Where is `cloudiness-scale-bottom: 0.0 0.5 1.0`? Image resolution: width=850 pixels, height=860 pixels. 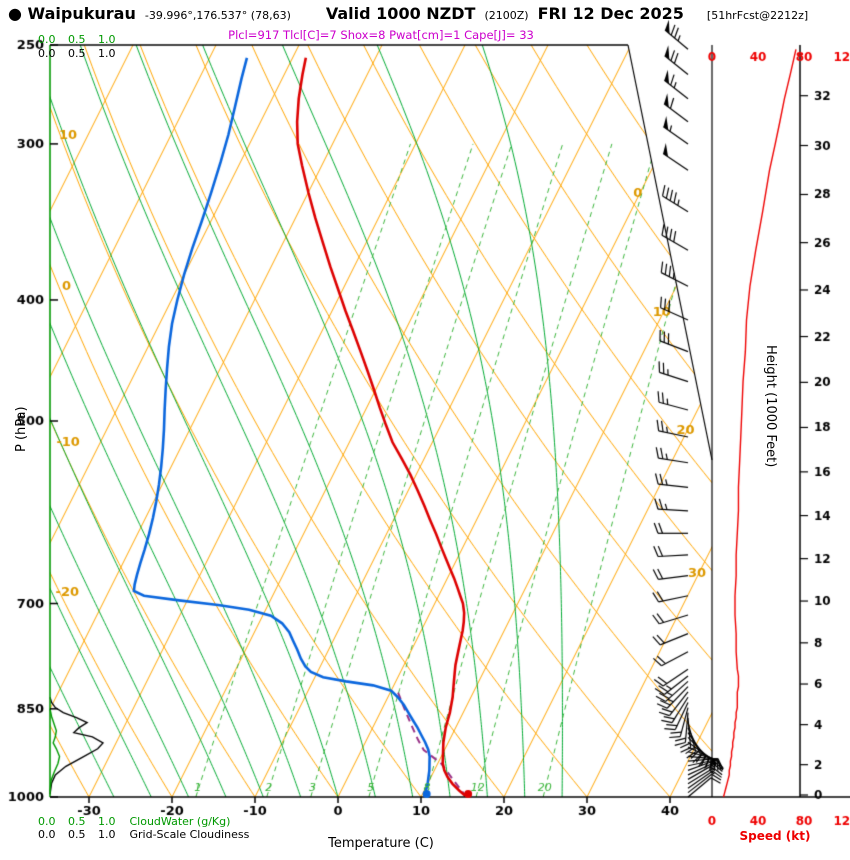 cloudiness-scale-bottom: 0.0 0.5 1.0 is located at coordinates (77, 834).